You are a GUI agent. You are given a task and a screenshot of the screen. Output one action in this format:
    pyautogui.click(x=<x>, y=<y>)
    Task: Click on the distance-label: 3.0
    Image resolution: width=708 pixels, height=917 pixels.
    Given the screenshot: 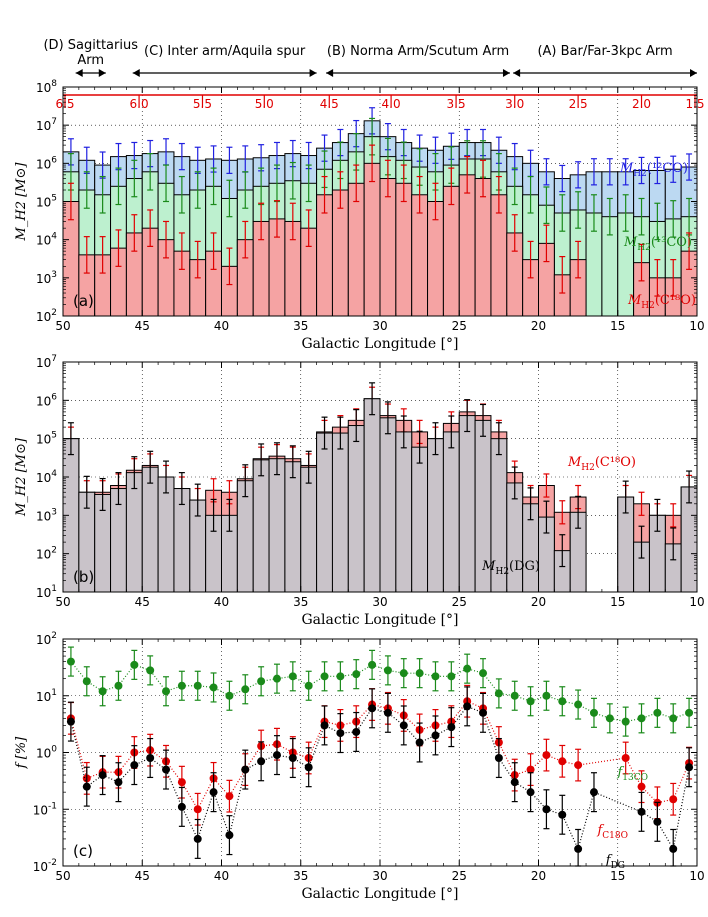 What is the action you would take?
    pyautogui.click(x=514, y=104)
    